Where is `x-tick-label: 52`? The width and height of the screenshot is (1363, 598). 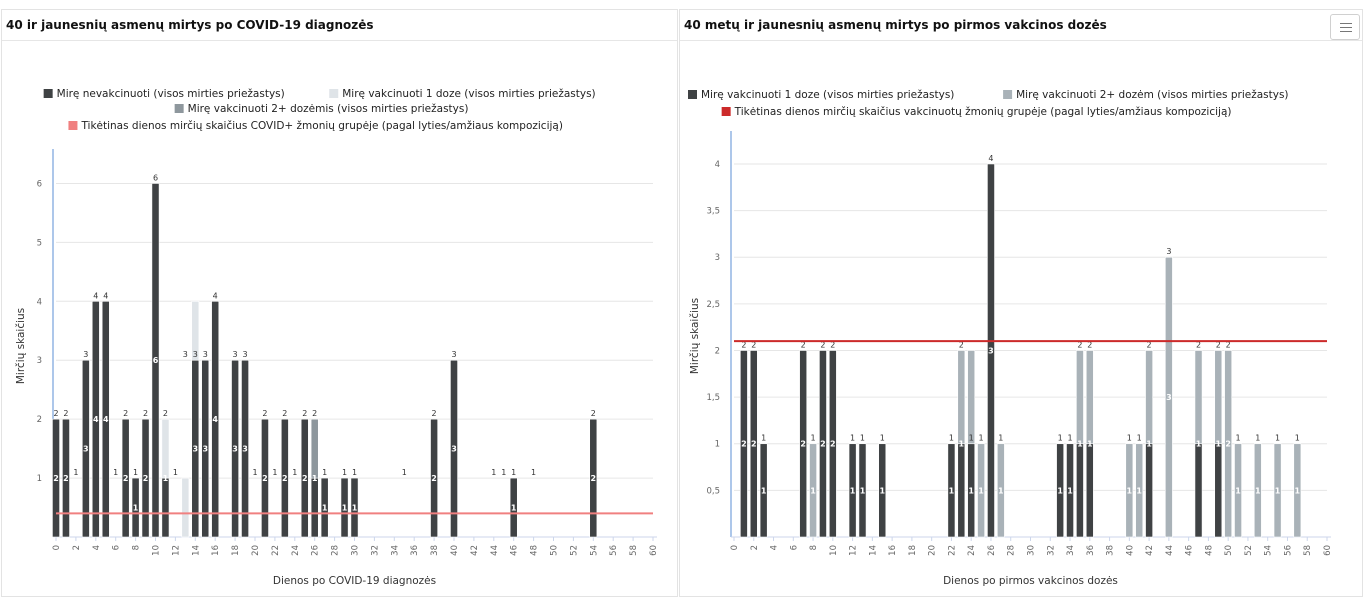
x-tick-label: 52 is located at coordinates (574, 550).